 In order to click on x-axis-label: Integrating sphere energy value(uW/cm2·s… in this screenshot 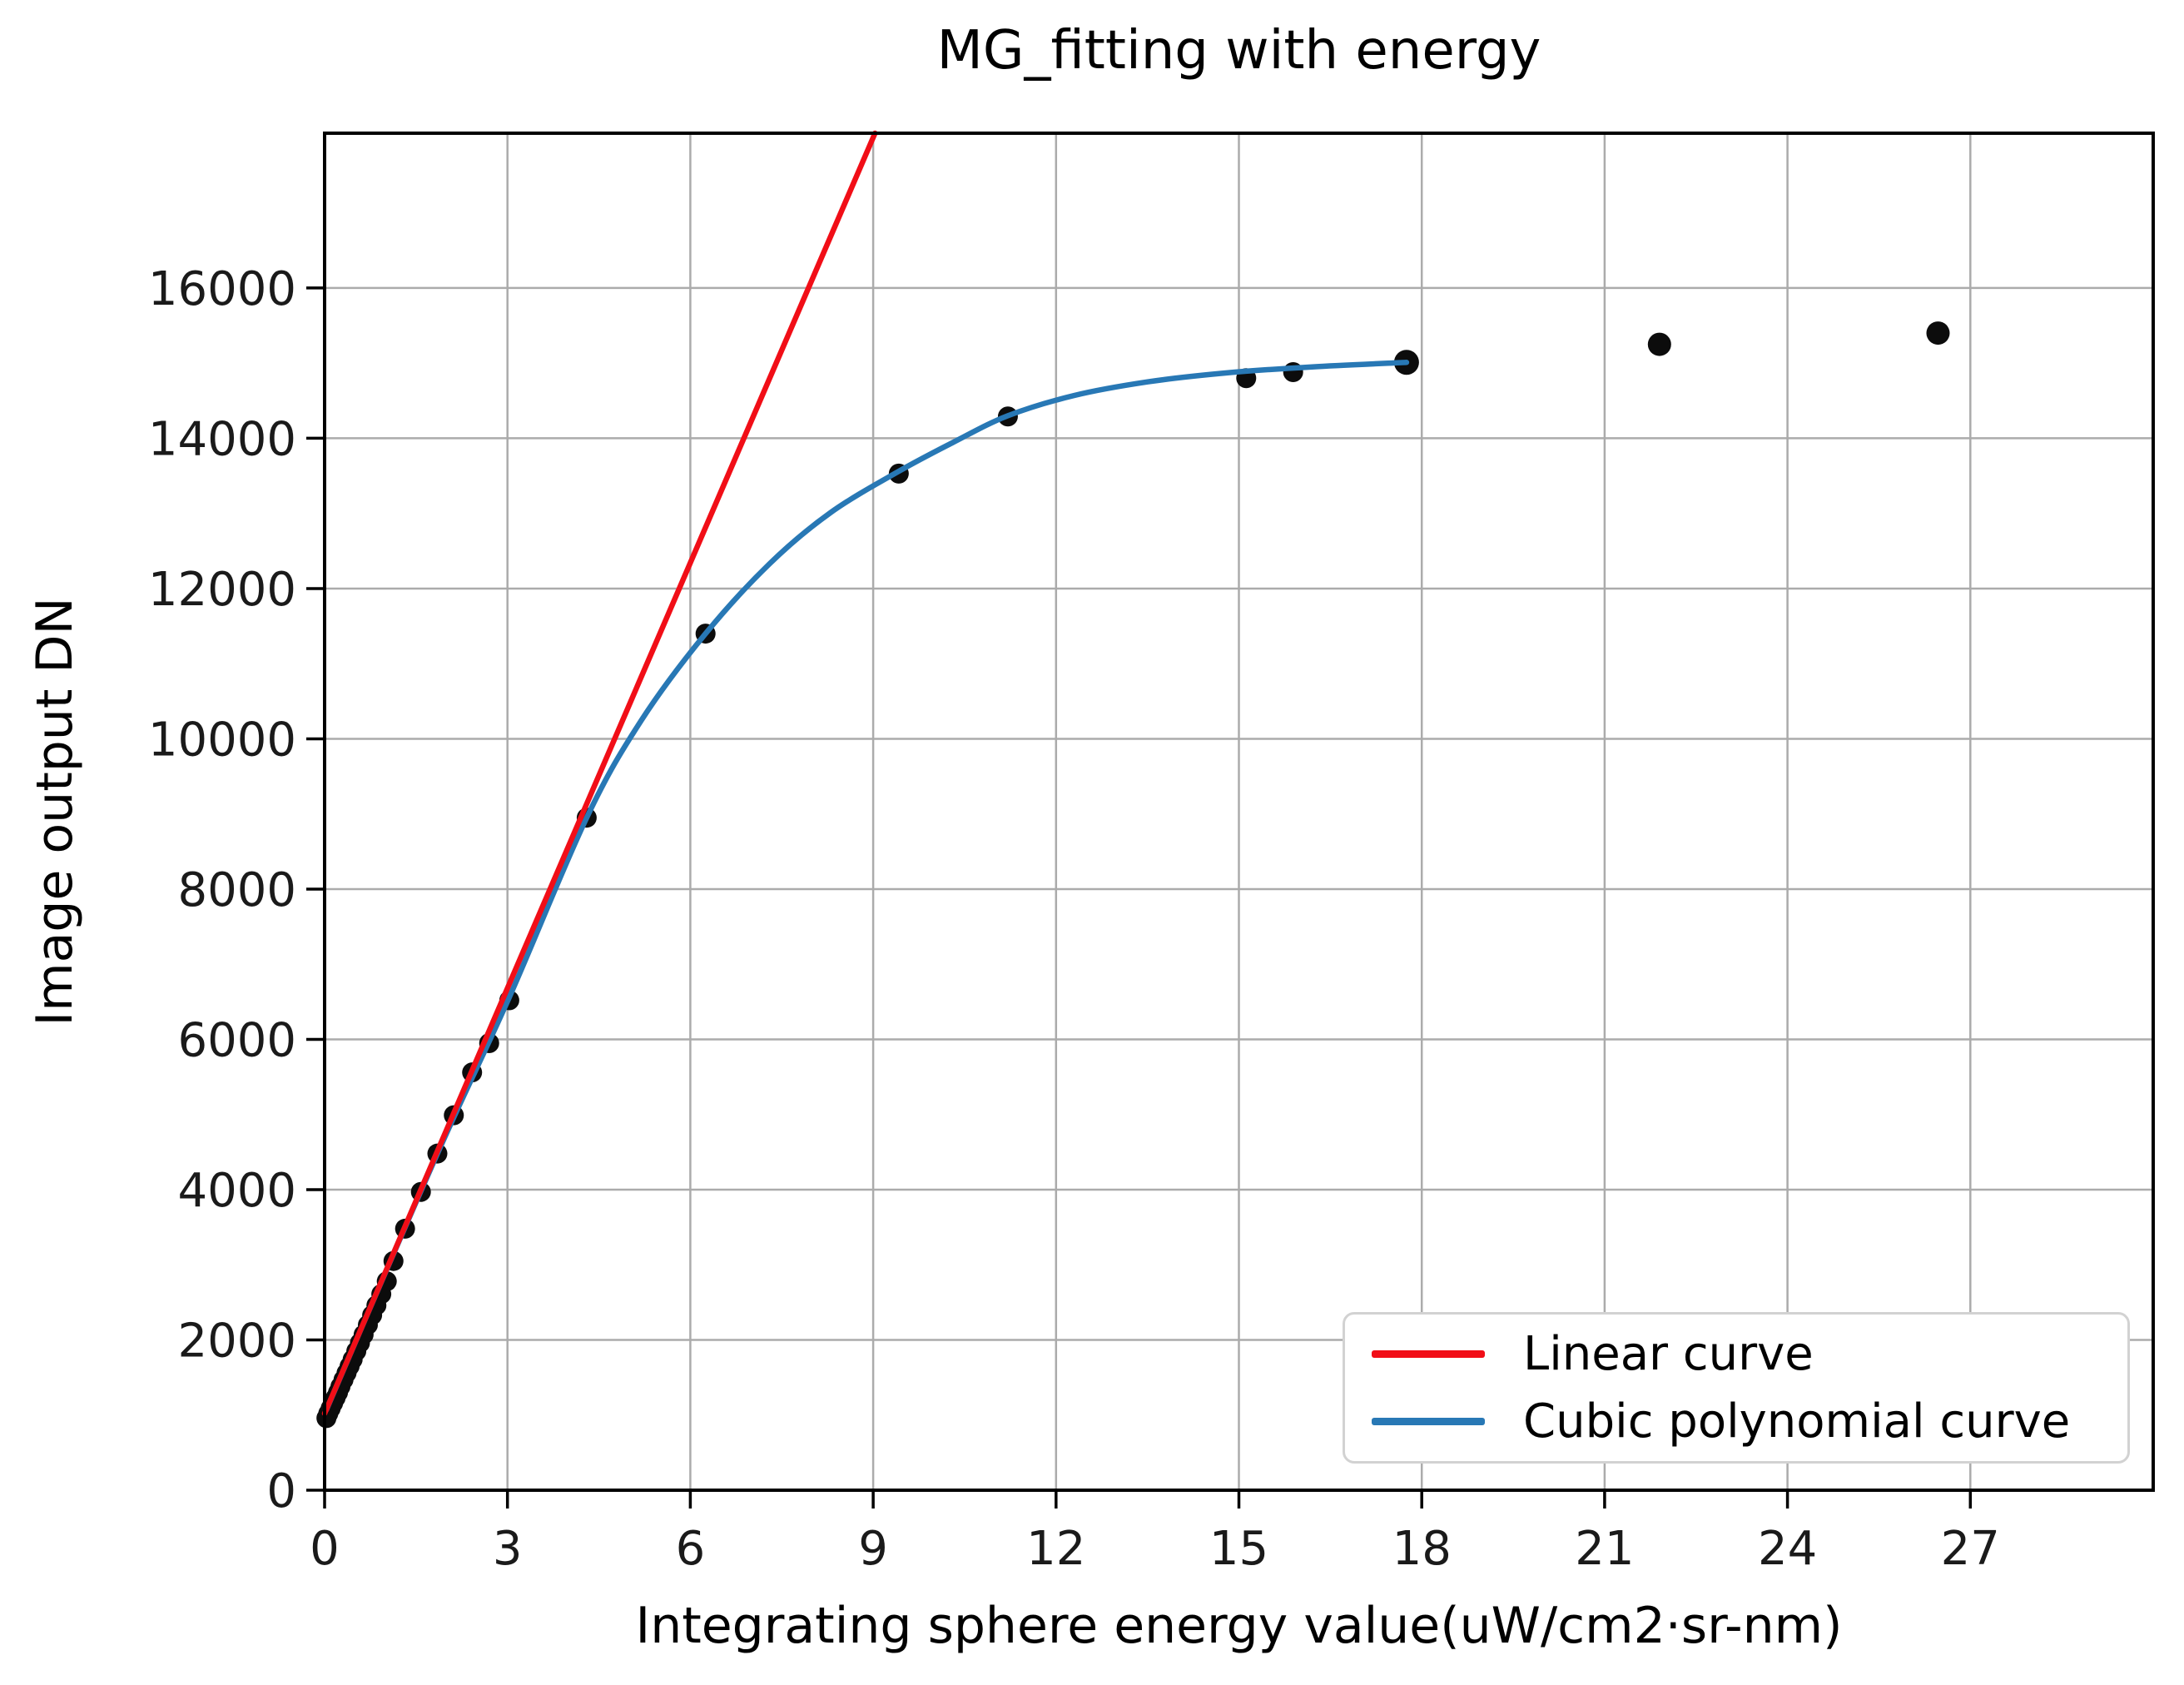, I will do `click(1239, 1626)`.